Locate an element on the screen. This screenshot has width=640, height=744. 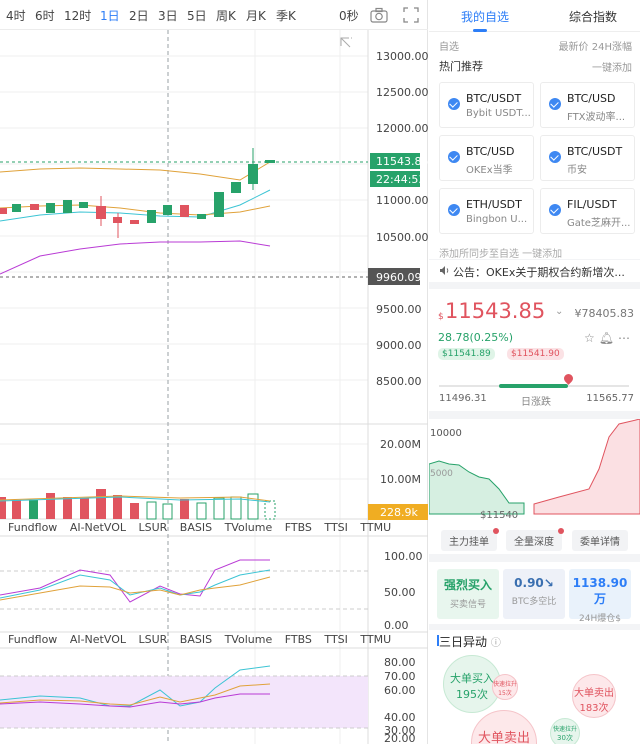
signal-card: 强烈买入 买卖信号 is located at coordinates (468, 594).